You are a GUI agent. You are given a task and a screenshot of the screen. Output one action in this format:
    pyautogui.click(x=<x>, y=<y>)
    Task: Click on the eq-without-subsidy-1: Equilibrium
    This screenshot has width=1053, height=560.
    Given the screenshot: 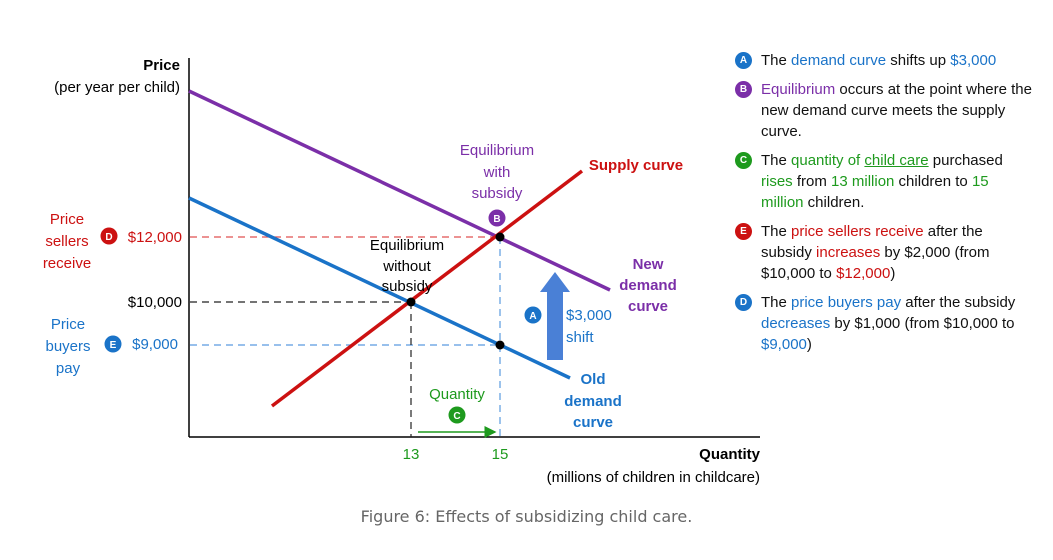 What is the action you would take?
    pyautogui.click(x=407, y=245)
    